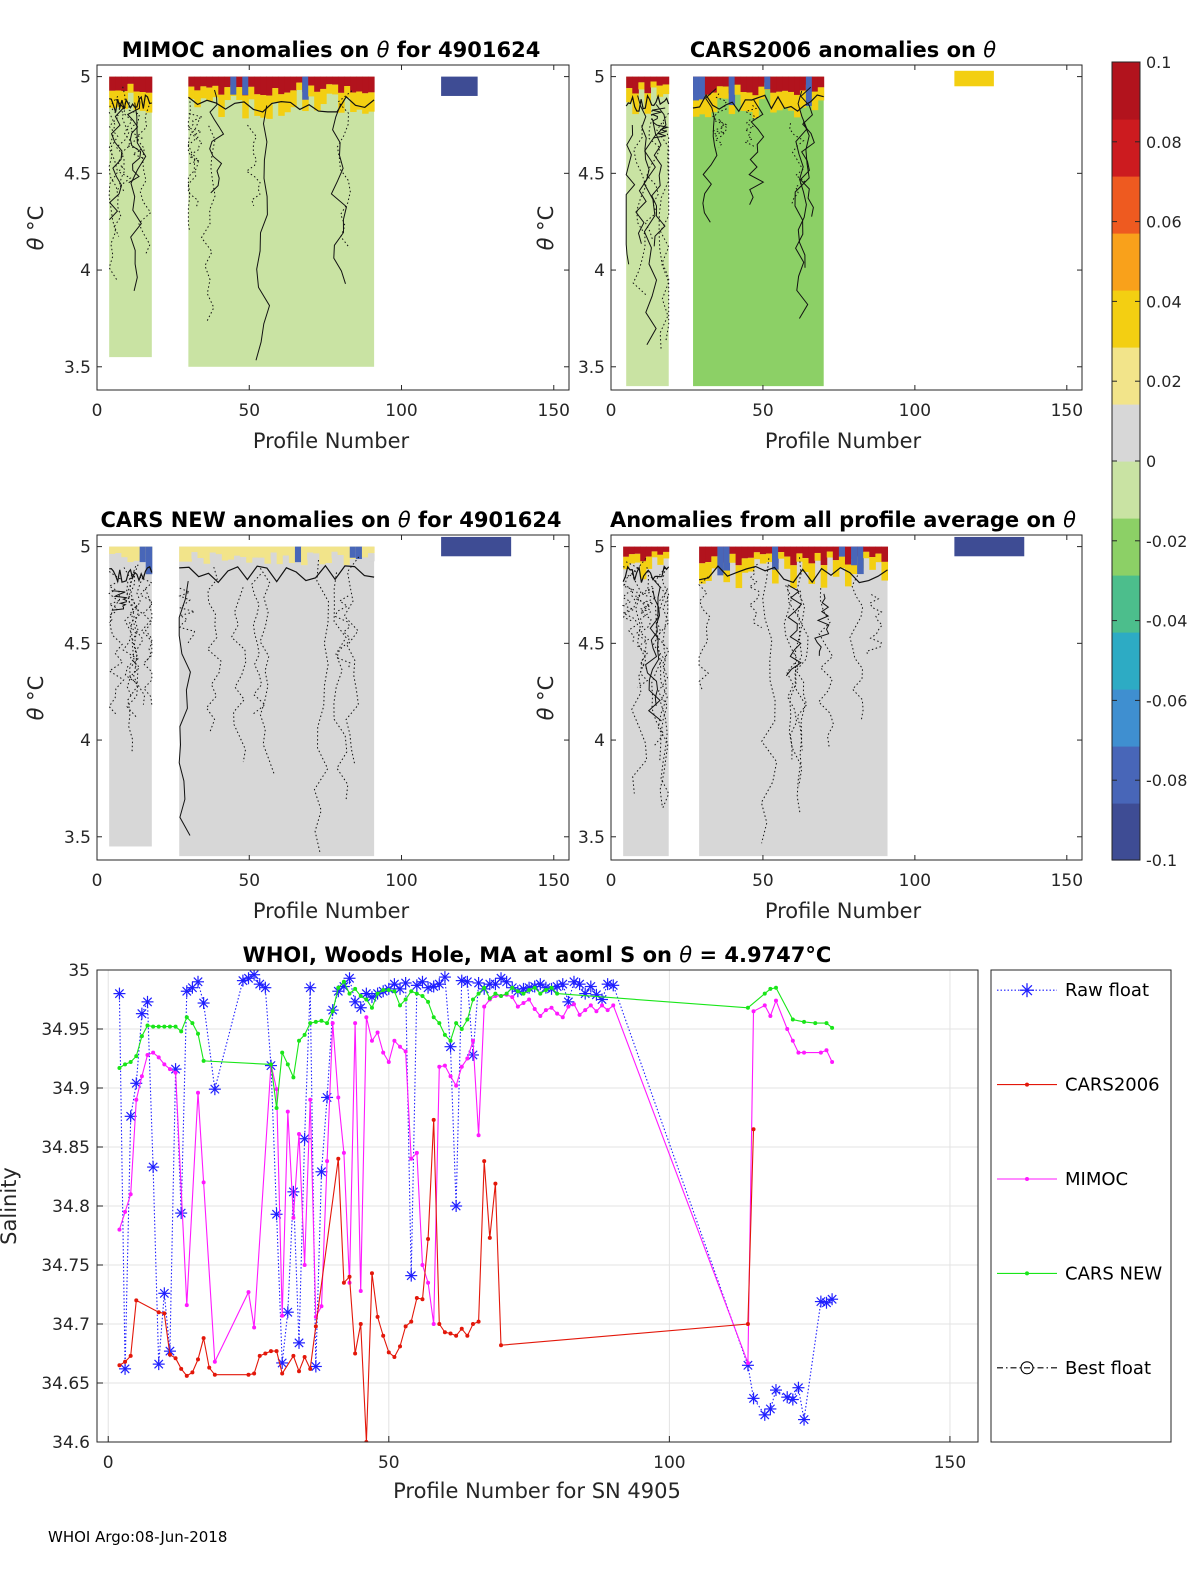 Image resolution: width=1200 pixels, height=1575 pixels. I want to click on y-tick-label: 34.65, so click(65, 1384).